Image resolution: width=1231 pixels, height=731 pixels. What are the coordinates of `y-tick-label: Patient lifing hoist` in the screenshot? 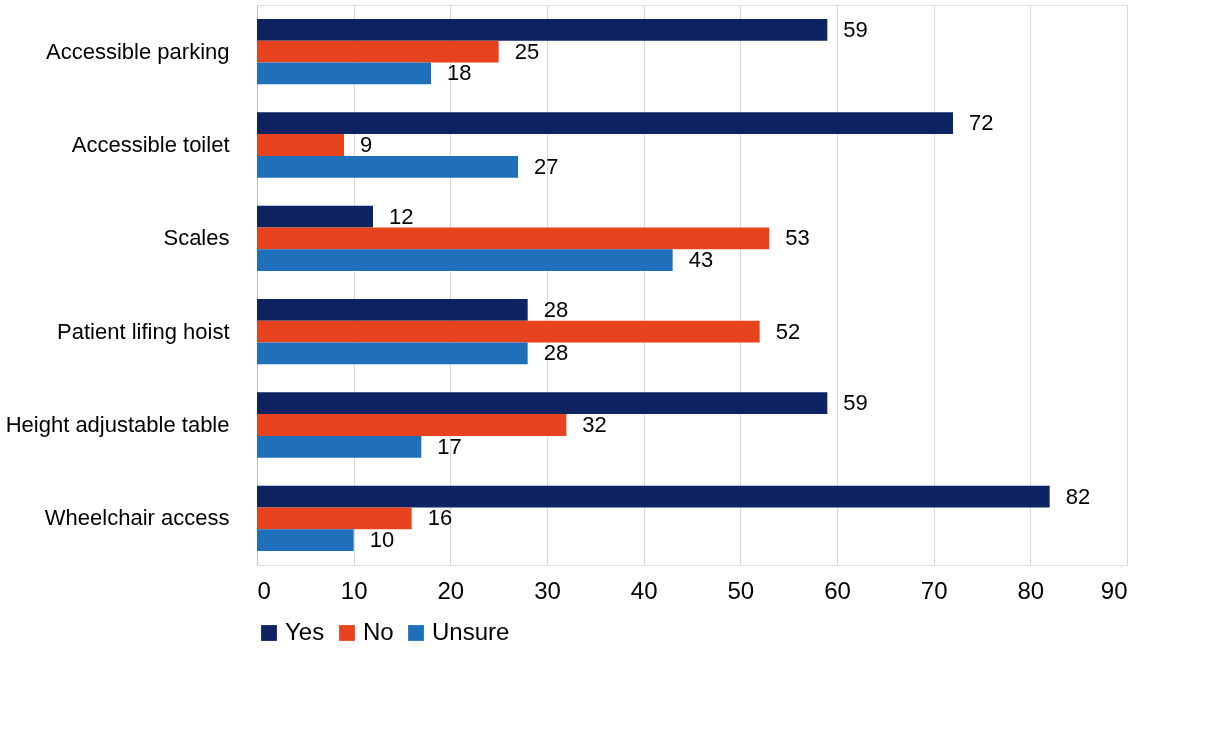 It's located at (143, 331).